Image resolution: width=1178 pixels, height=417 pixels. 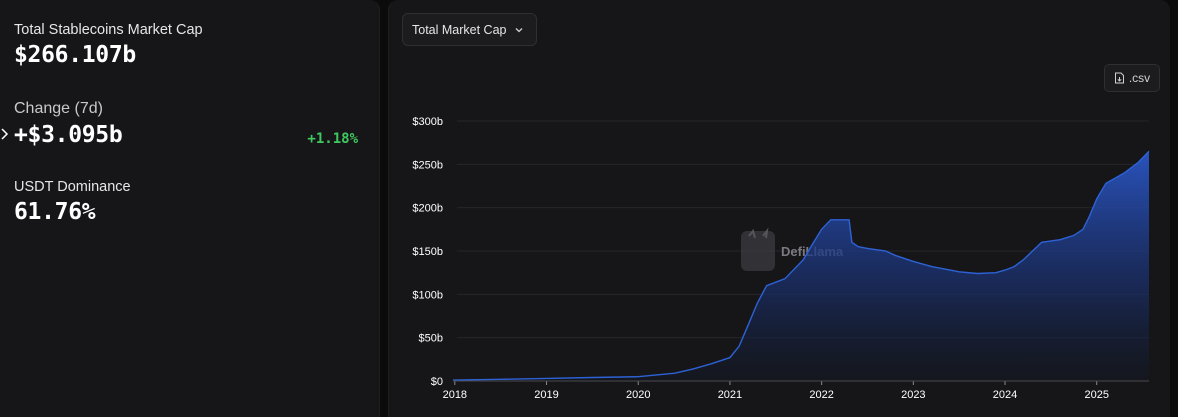 What do you see at coordinates (455, 395) in the screenshot?
I see `x-tick-label: 2018` at bounding box center [455, 395].